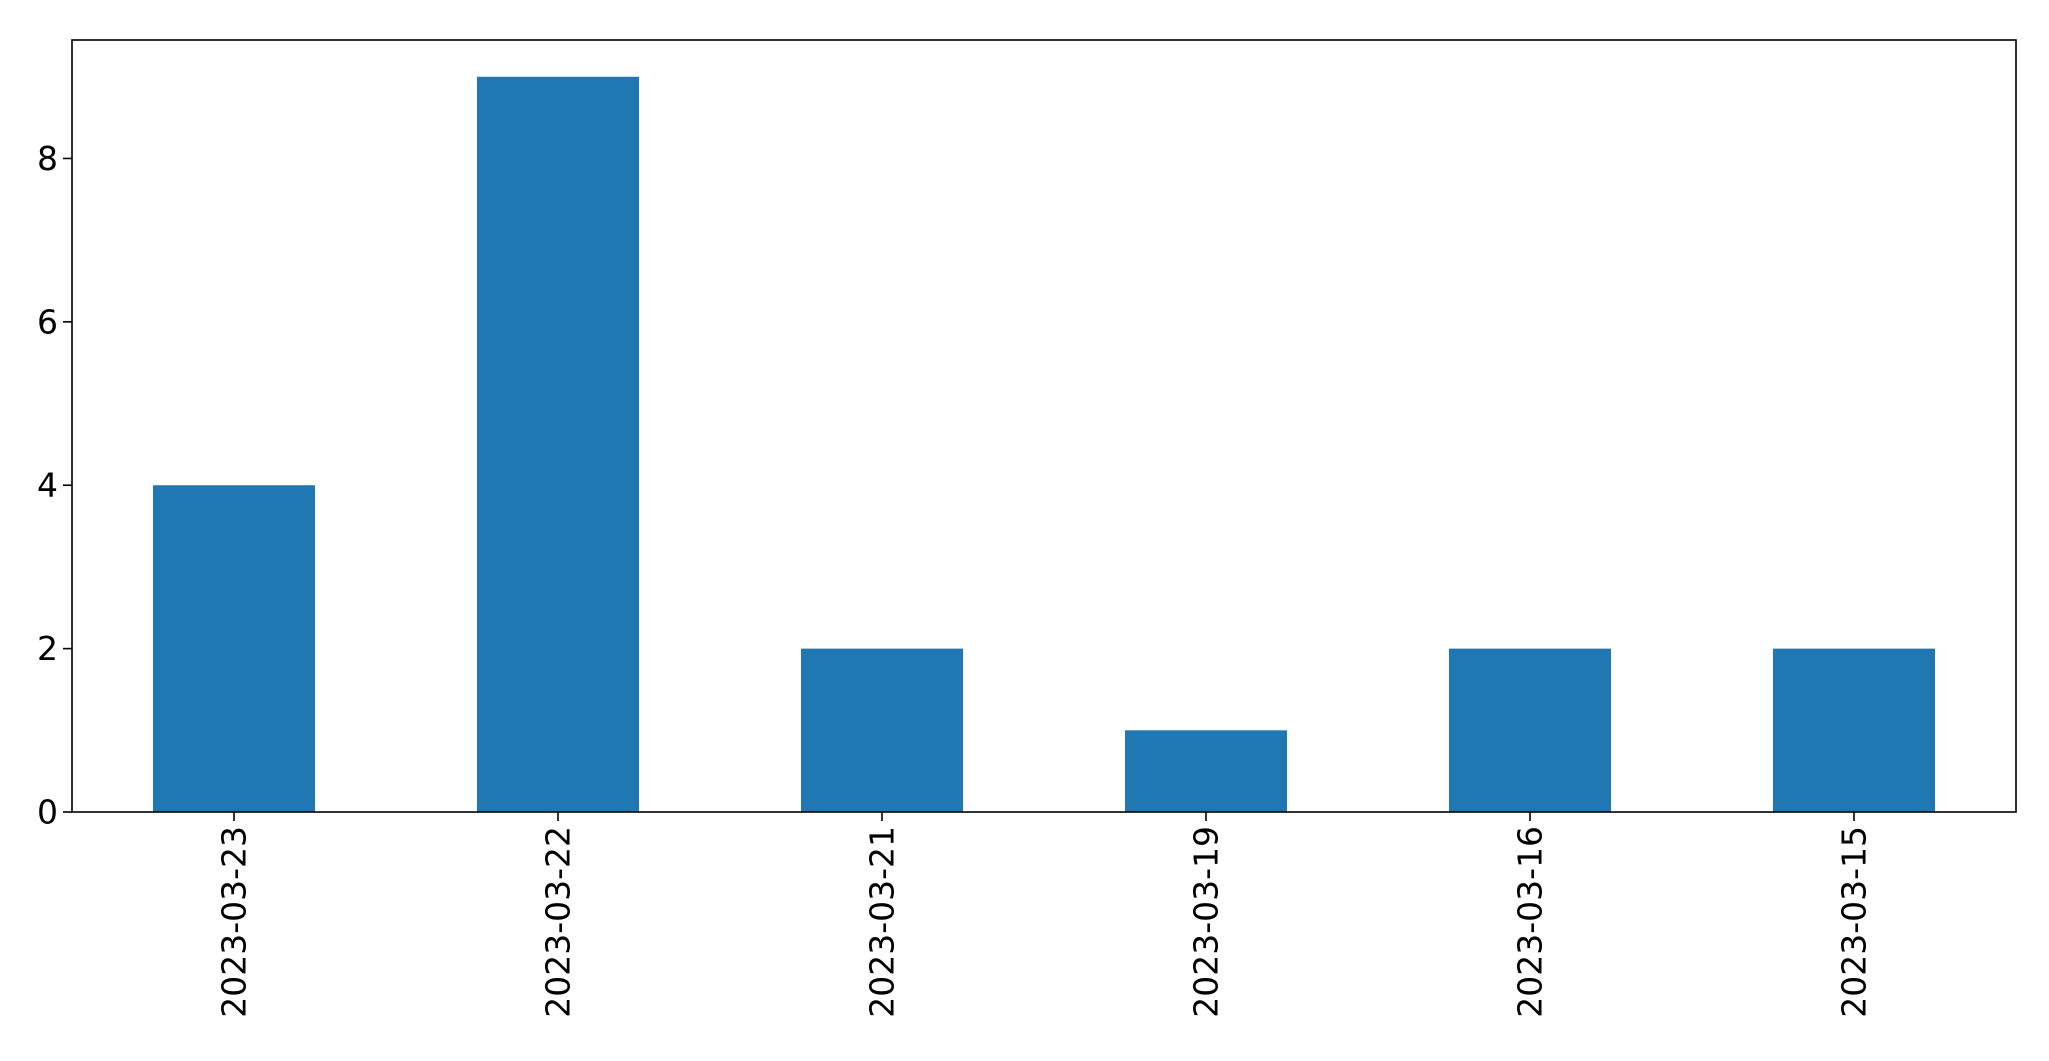 This screenshot has width=2049, height=1061. Describe the element at coordinates (47, 485) in the screenshot. I see `y-tick-label: 4` at that location.